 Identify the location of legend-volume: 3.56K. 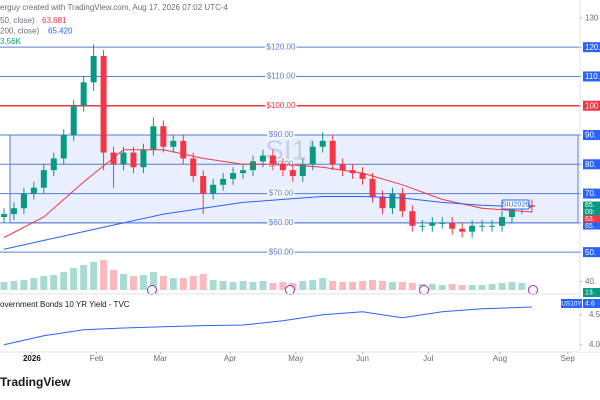
(11, 41).